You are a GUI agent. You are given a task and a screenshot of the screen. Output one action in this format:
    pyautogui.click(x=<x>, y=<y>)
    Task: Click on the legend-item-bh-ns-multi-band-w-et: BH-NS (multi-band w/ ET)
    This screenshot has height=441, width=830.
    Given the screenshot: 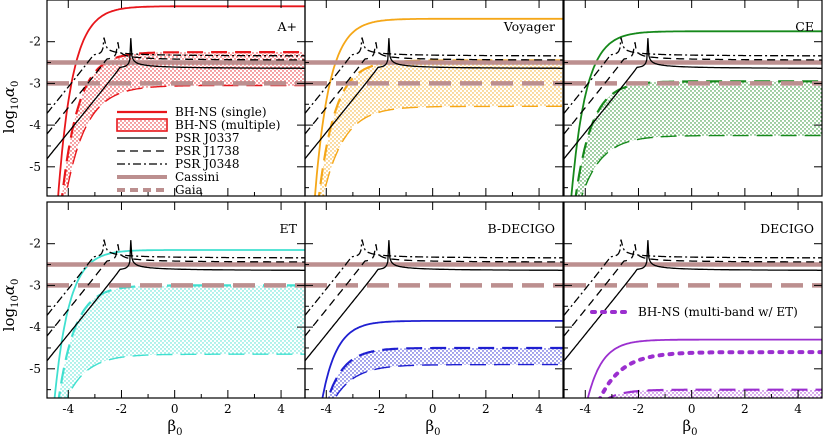 What is the action you would take?
    pyautogui.click(x=694, y=312)
    